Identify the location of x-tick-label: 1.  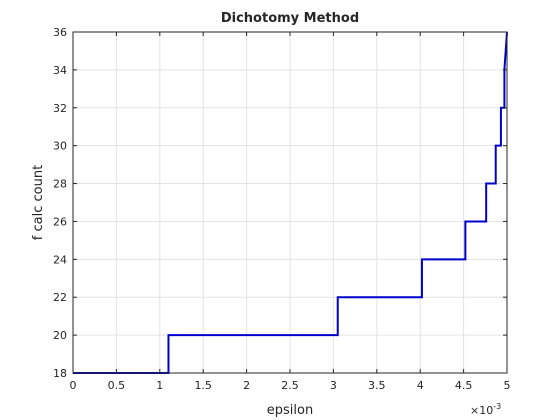
(159, 385).